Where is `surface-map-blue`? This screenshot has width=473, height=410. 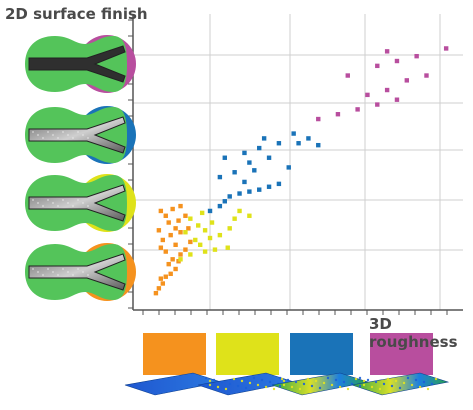 surface-map-blue is located at coordinates (320, 364).